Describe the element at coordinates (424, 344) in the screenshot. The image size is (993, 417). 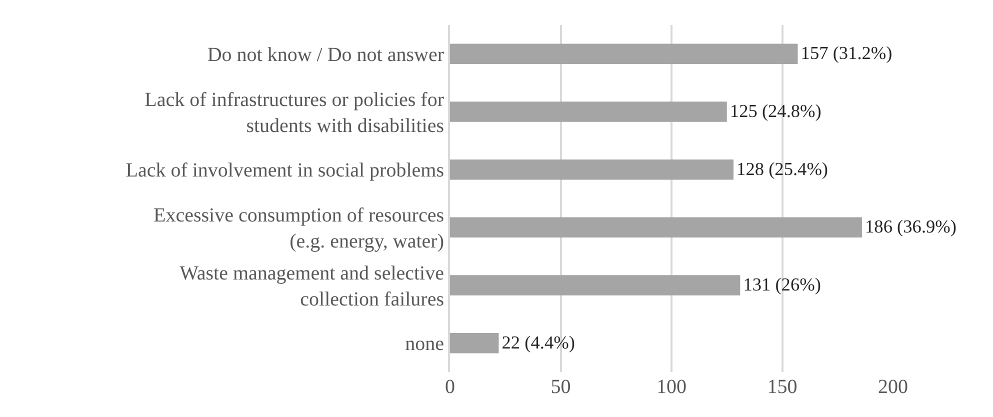
I see `y-tick-label: none` at that location.